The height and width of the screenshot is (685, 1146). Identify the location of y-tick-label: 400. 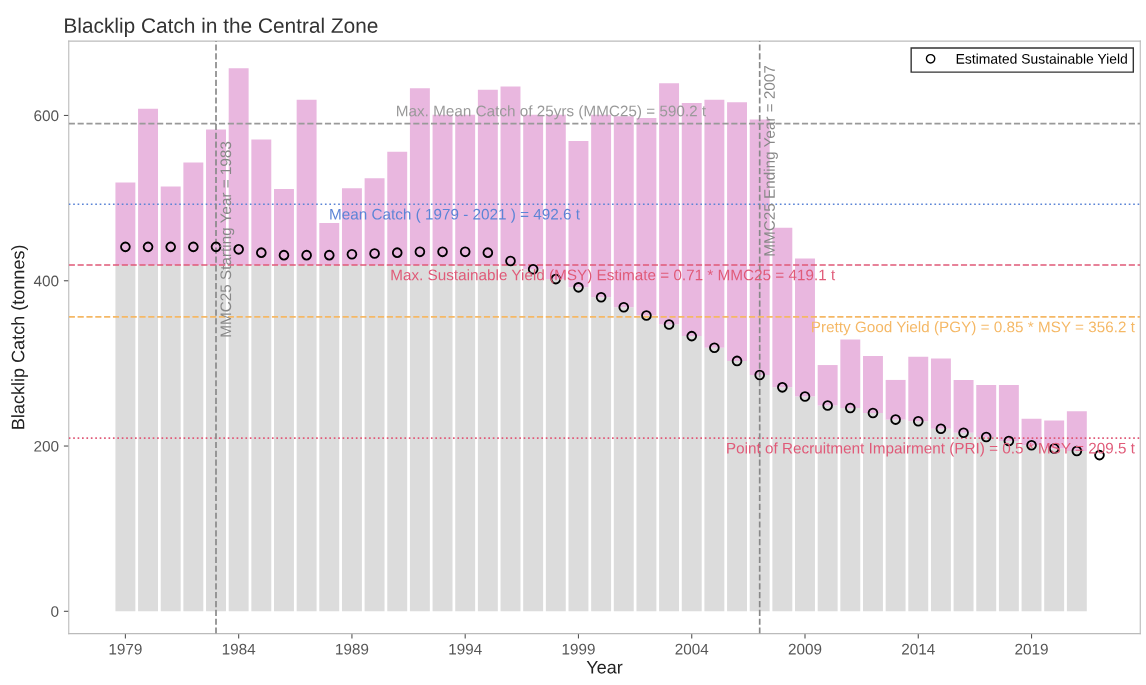
(46, 281).